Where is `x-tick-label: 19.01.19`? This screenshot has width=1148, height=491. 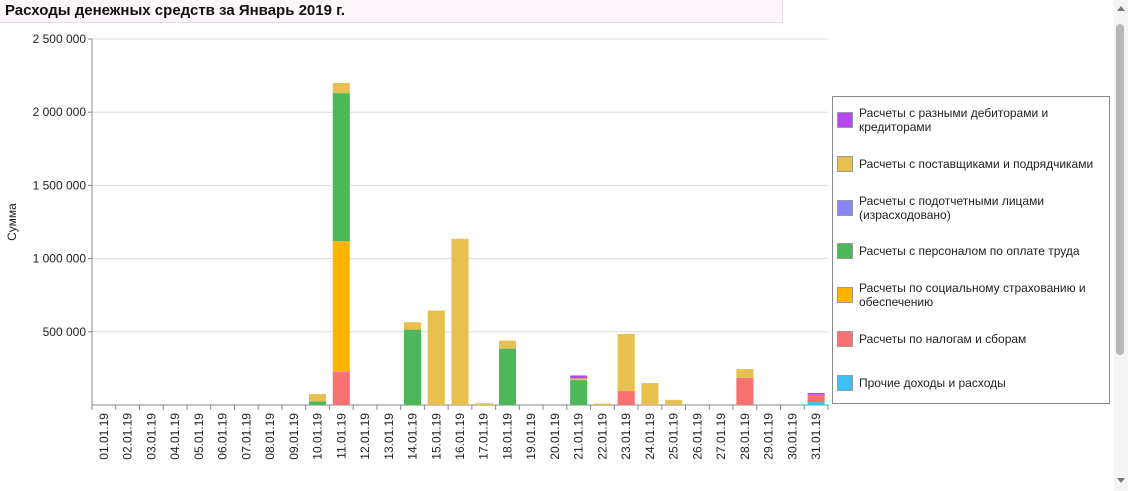 x-tick-label: 19.01.19 is located at coordinates (531, 436).